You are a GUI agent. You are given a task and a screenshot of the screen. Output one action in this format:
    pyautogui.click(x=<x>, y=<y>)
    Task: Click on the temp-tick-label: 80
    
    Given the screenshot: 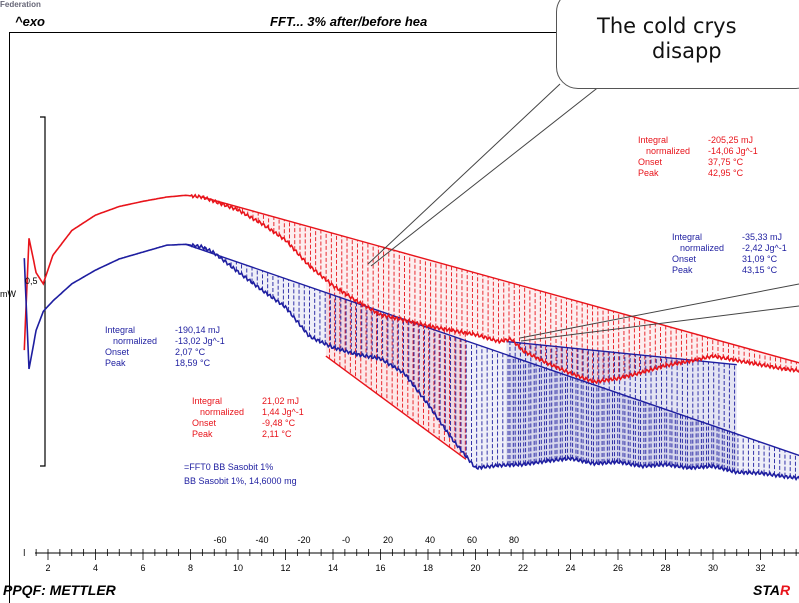 What is the action you would take?
    pyautogui.click(x=514, y=540)
    